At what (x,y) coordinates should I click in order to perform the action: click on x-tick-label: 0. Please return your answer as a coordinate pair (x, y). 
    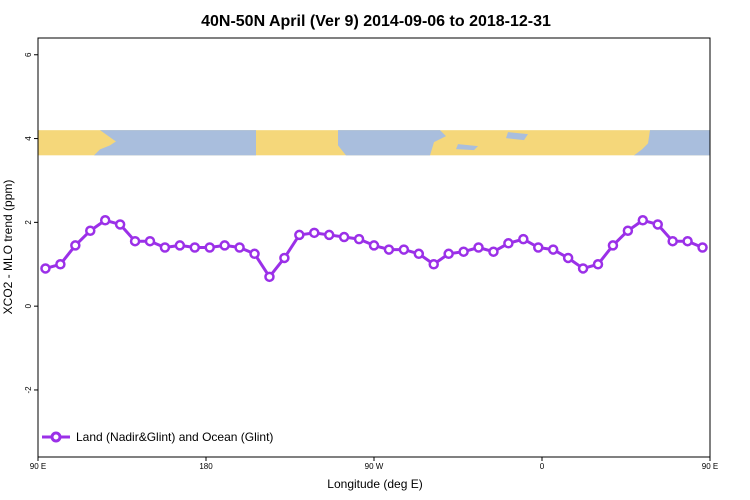
    Looking at the image, I should click on (542, 466).